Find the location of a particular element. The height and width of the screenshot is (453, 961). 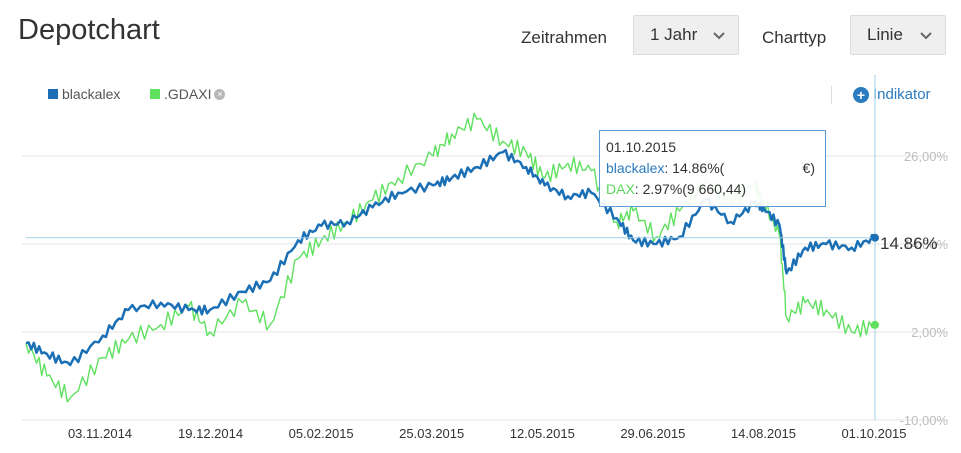

x-tick-label: 12.05.2015 is located at coordinates (542, 433).